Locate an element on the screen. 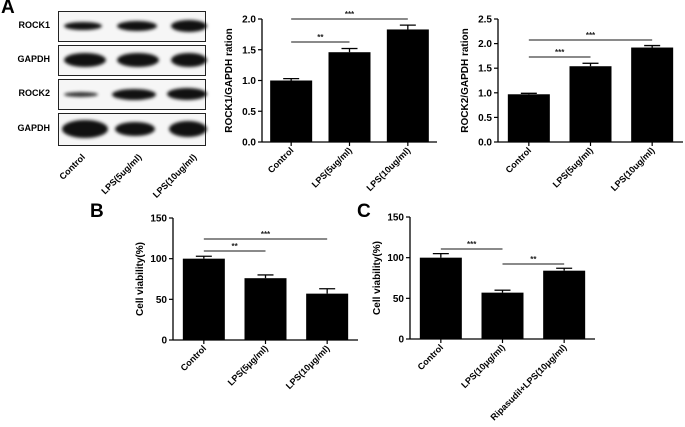  x-tick-label: LPS(5μg/ml) is located at coordinates (248, 365).